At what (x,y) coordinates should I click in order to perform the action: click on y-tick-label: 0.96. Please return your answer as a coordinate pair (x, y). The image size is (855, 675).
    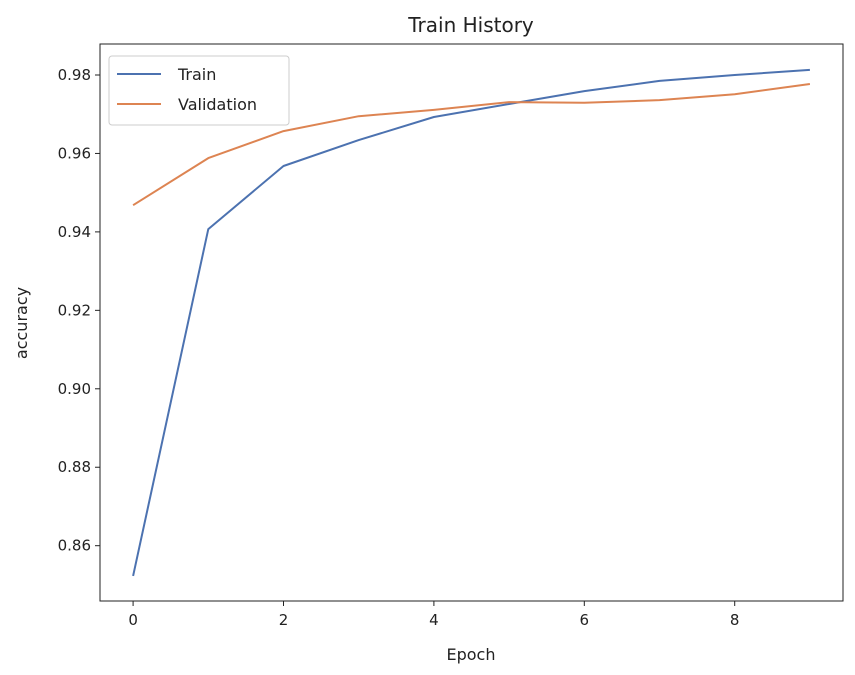
    Looking at the image, I should click on (74, 153).